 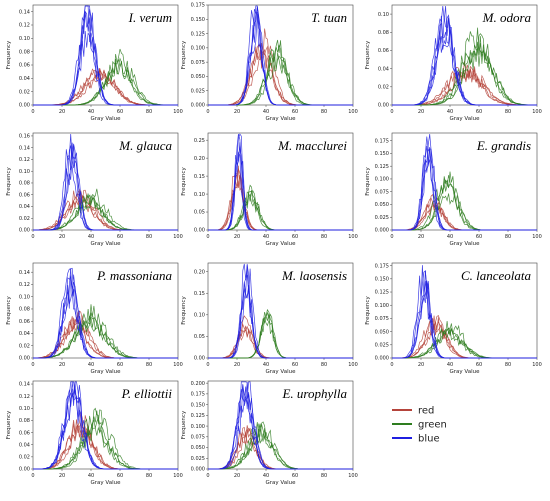 What do you see at coordinates (199, 159) in the screenshot?
I see `y-tick-label: 0.20` at bounding box center [199, 159].